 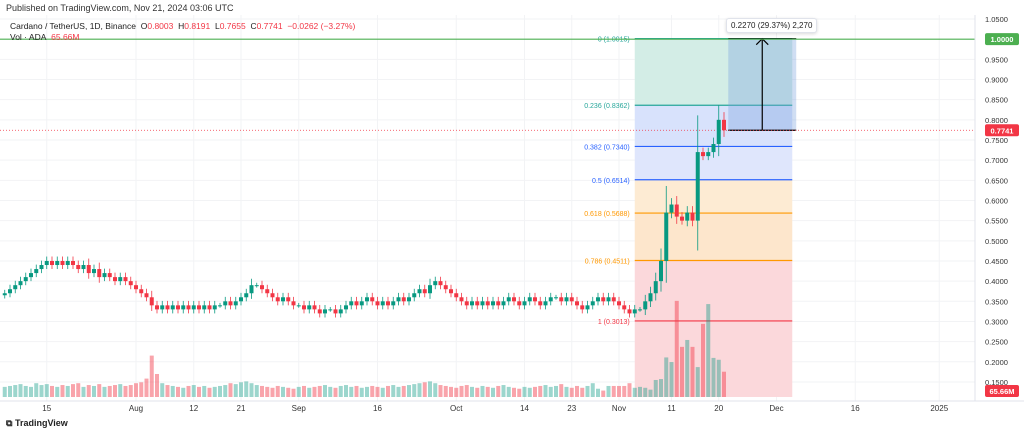 What do you see at coordinates (996, 200) in the screenshot?
I see `y-tick-label: 0.6000` at bounding box center [996, 200].